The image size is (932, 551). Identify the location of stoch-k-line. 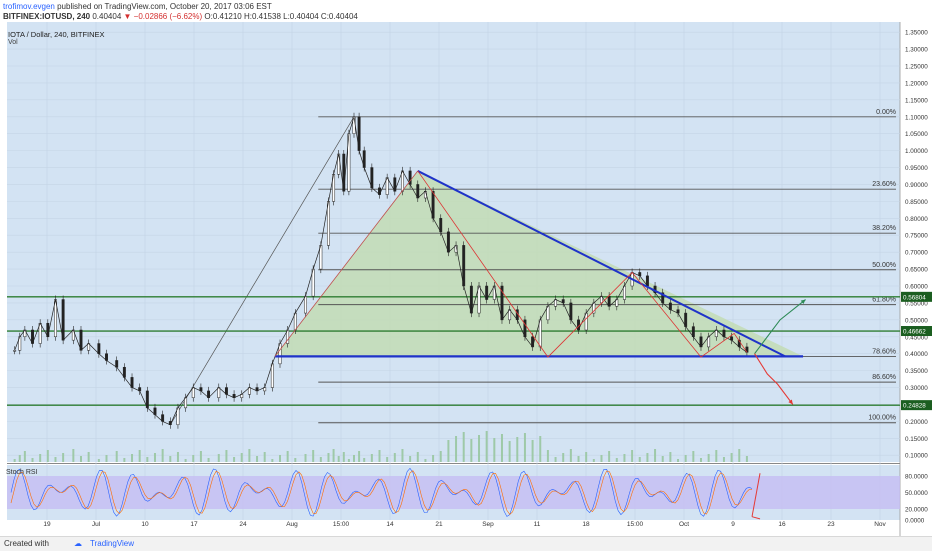
(381, 492).